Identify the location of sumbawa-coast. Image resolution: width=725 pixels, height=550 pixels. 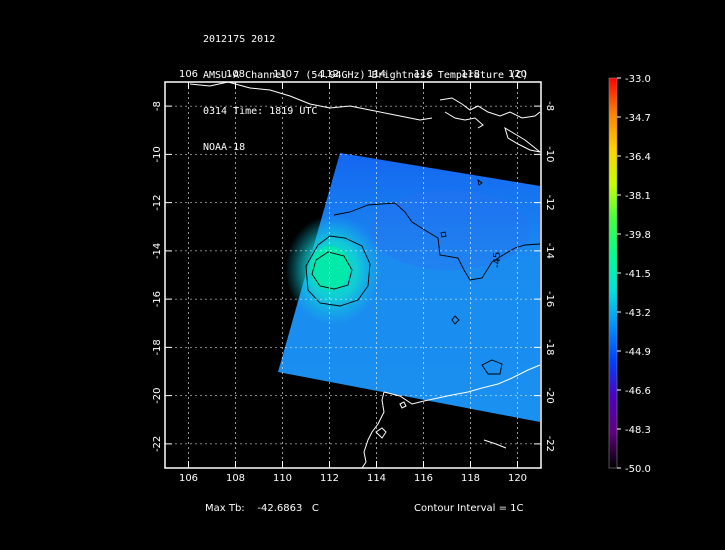
(464, 120).